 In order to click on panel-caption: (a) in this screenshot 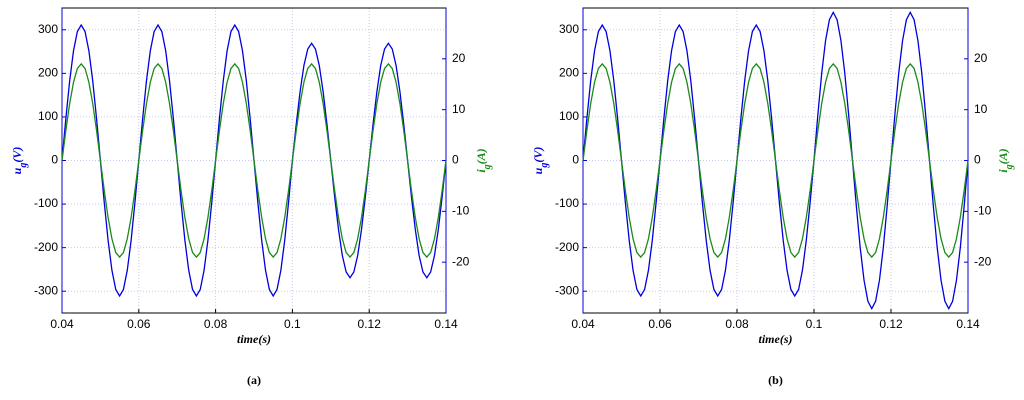, I will do `click(254, 380)`.